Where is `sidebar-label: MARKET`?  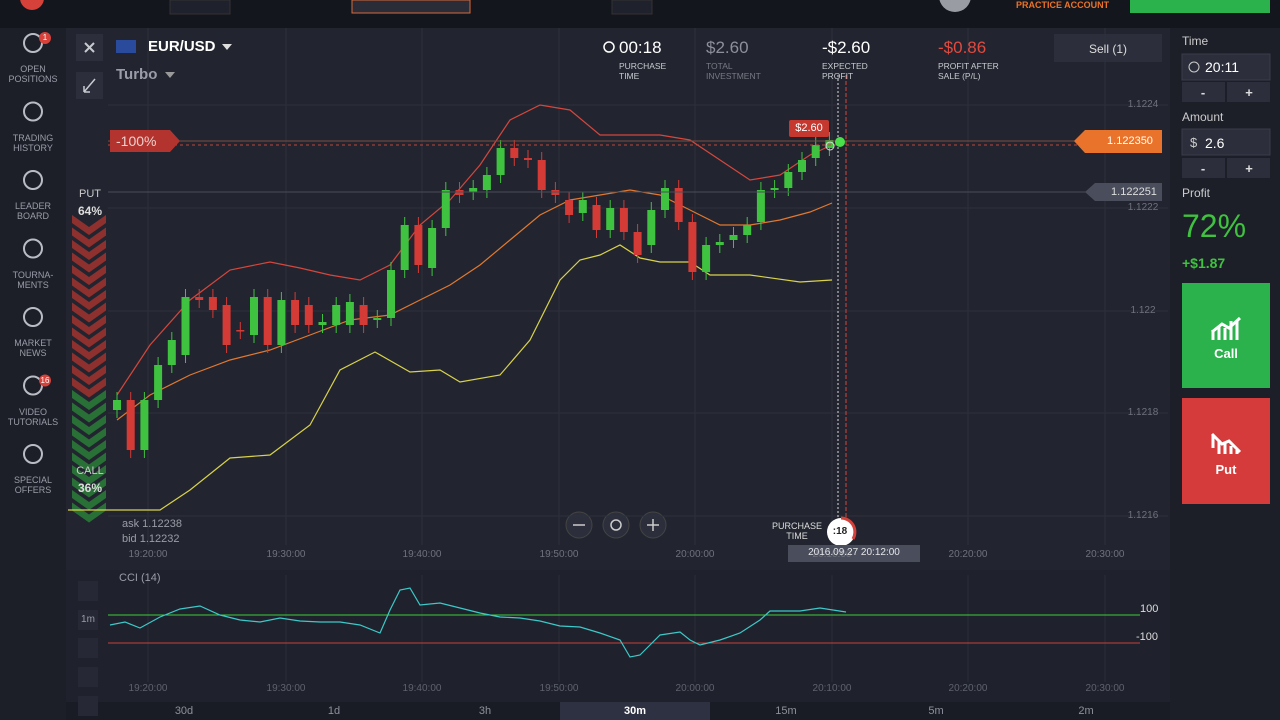 sidebar-label: MARKET is located at coordinates (33, 343).